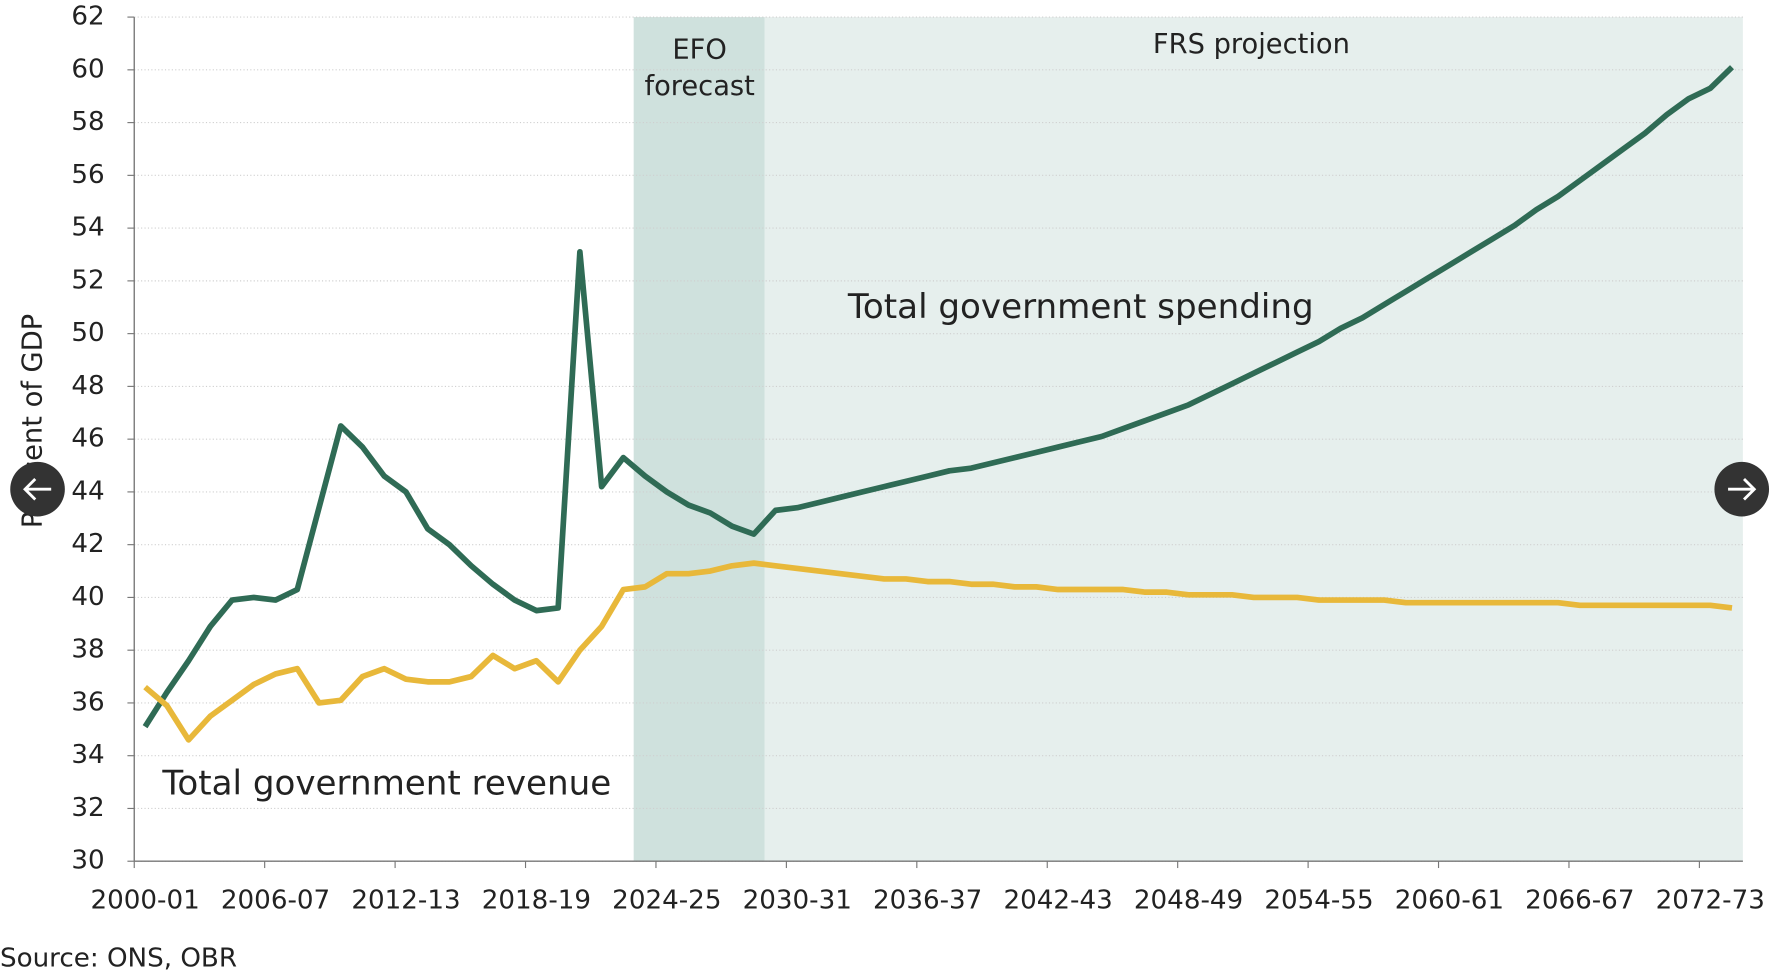 This screenshot has width=1777, height=975. I want to click on efo-label: EFO, so click(699, 50).